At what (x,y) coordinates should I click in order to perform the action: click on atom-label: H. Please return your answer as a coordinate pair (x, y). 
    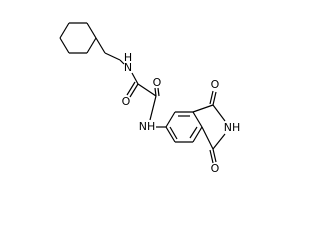
    Looking at the image, I should click on (128, 57).